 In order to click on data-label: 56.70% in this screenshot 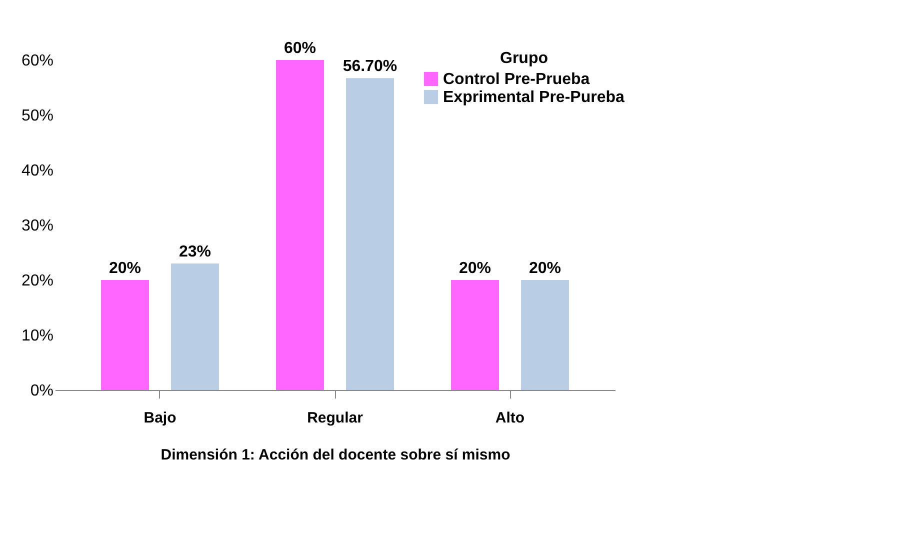, I will do `click(370, 67)`.